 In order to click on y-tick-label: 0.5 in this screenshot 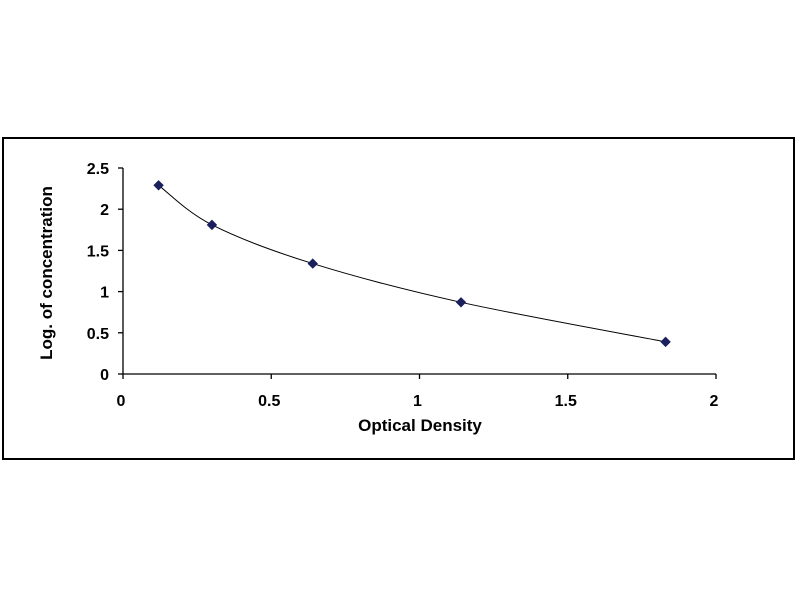, I will do `click(98, 334)`.